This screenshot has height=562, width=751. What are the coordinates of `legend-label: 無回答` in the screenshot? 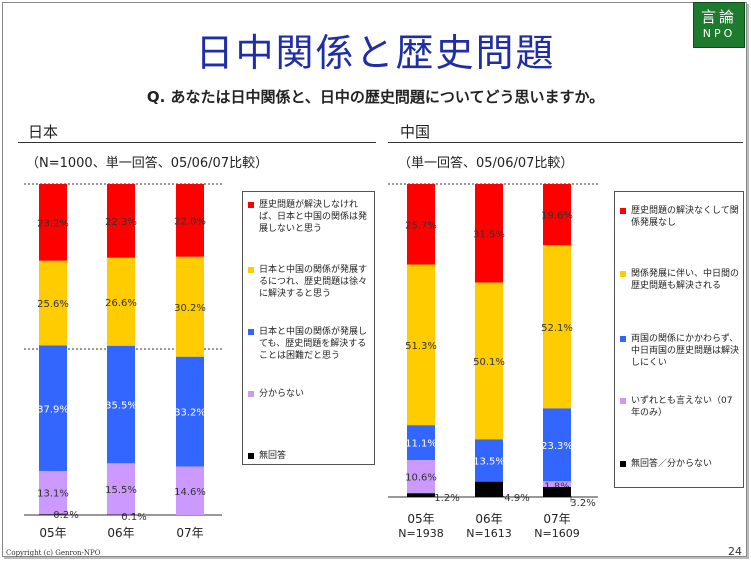 It's located at (273, 456).